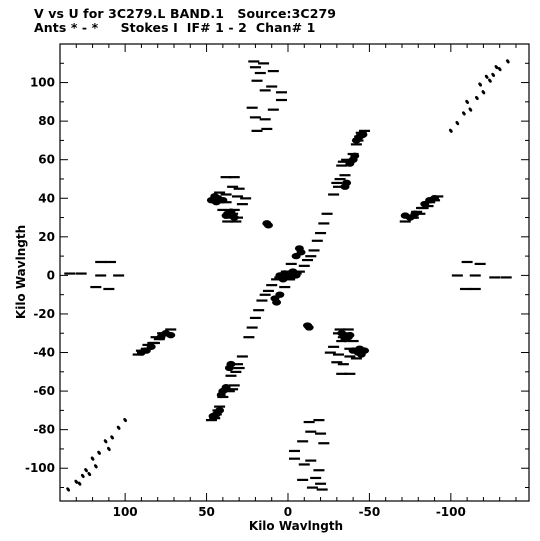 This screenshot has height=541, width=540. What do you see at coordinates (40, 468) in the screenshot?
I see `y-tick-label: -100` at bounding box center [40, 468].